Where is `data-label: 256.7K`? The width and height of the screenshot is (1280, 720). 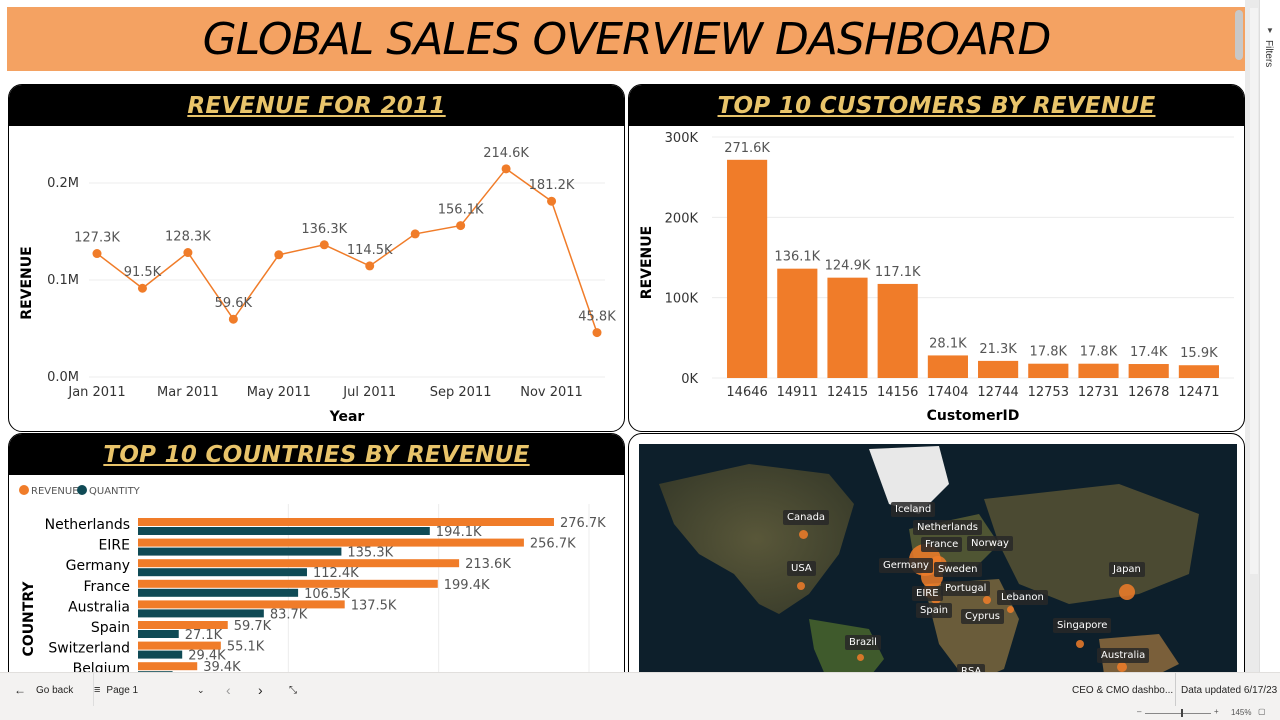 data-label: 256.7K is located at coordinates (553, 544).